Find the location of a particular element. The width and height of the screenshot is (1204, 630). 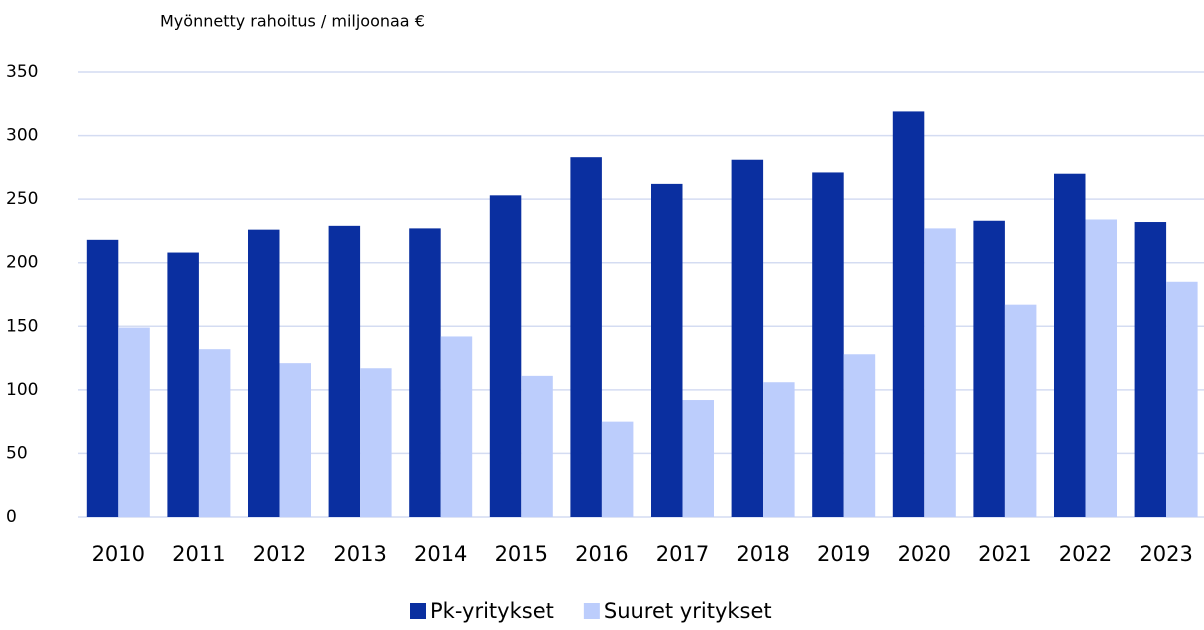

x-tick-label: 2013 is located at coordinates (359, 554).